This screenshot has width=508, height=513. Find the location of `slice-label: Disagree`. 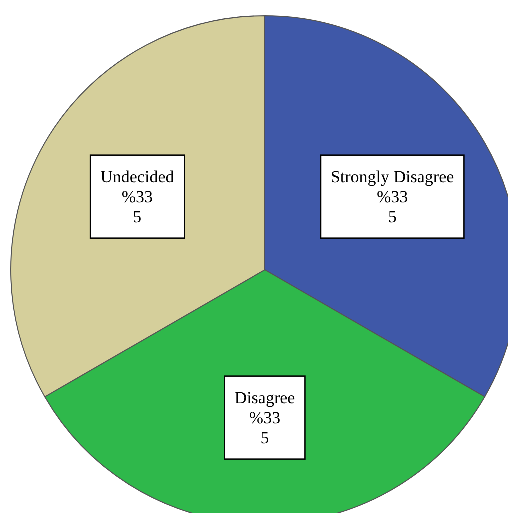

slice-label: Disagree is located at coordinates (265, 398).